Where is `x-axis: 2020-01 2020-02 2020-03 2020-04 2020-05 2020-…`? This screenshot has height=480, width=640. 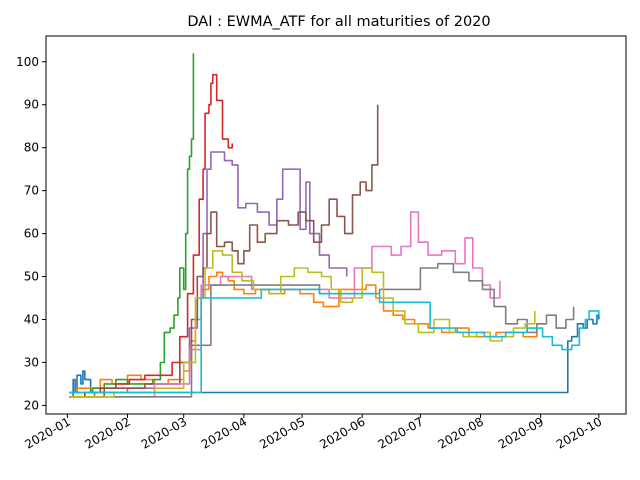
x-axis: 2020-01 2020-02 2020-03 2020-04 2020-05 2020-… is located at coordinates (313, 433).